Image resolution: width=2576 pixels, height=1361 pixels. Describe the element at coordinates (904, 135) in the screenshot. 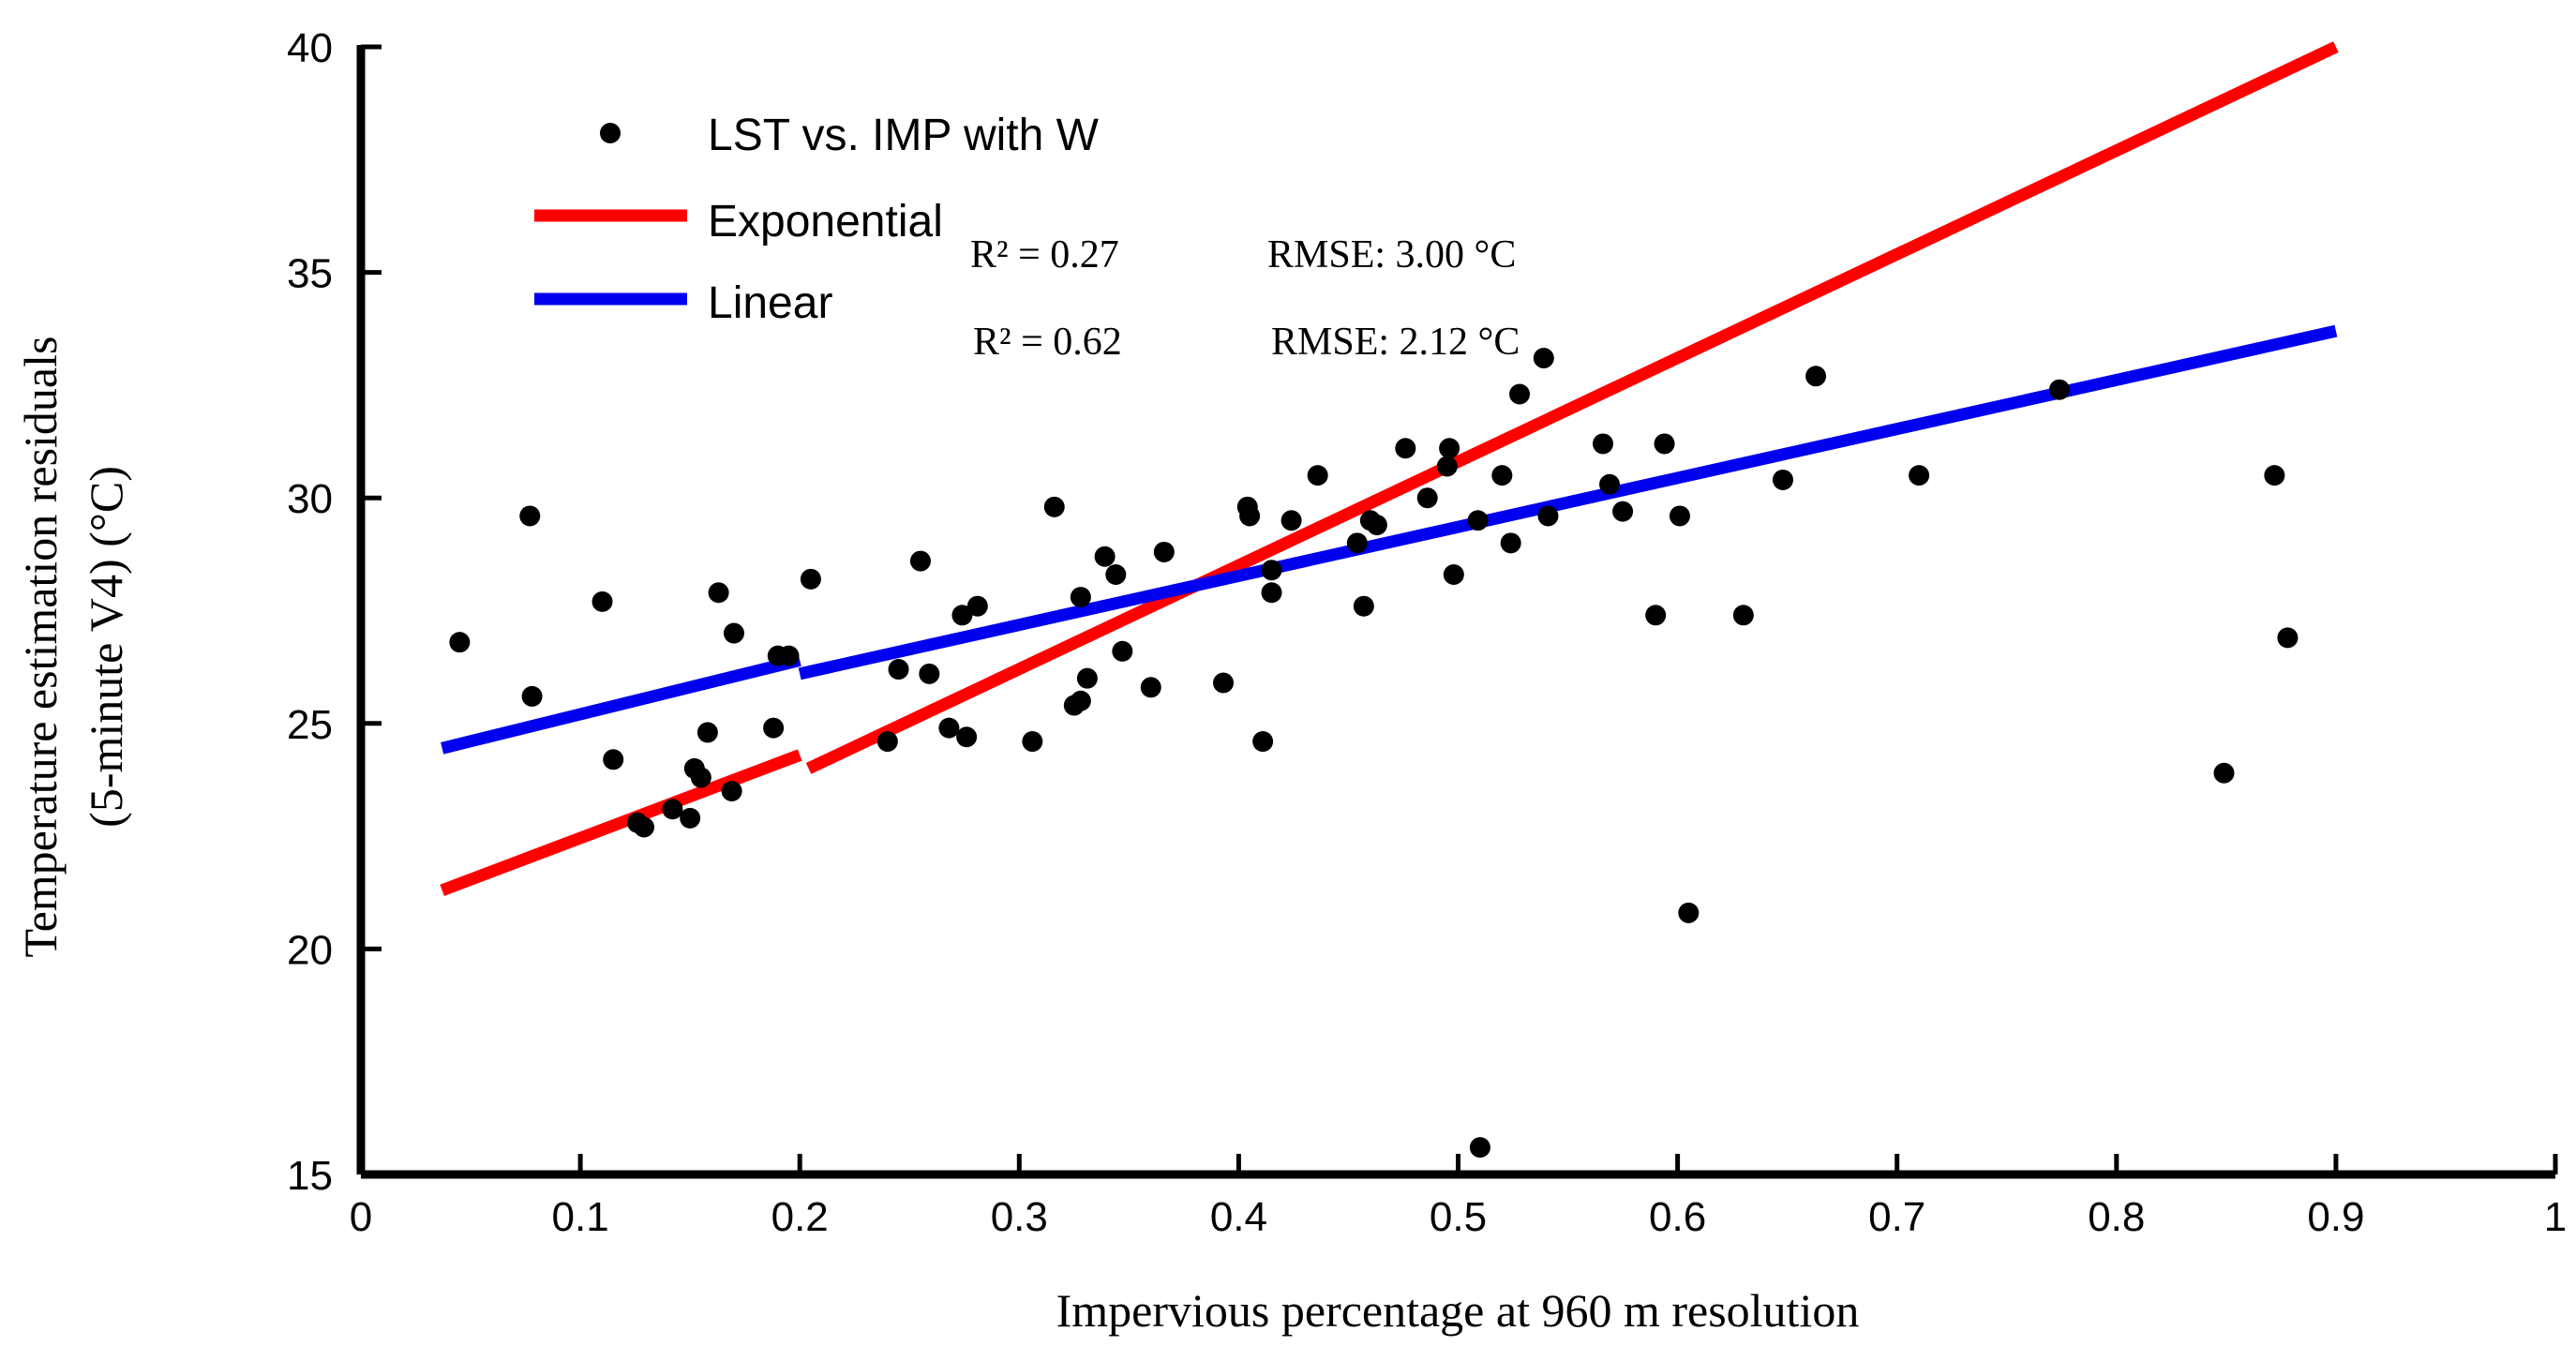

I see `legend-label-scatter: LST vs. IMP with W` at that location.